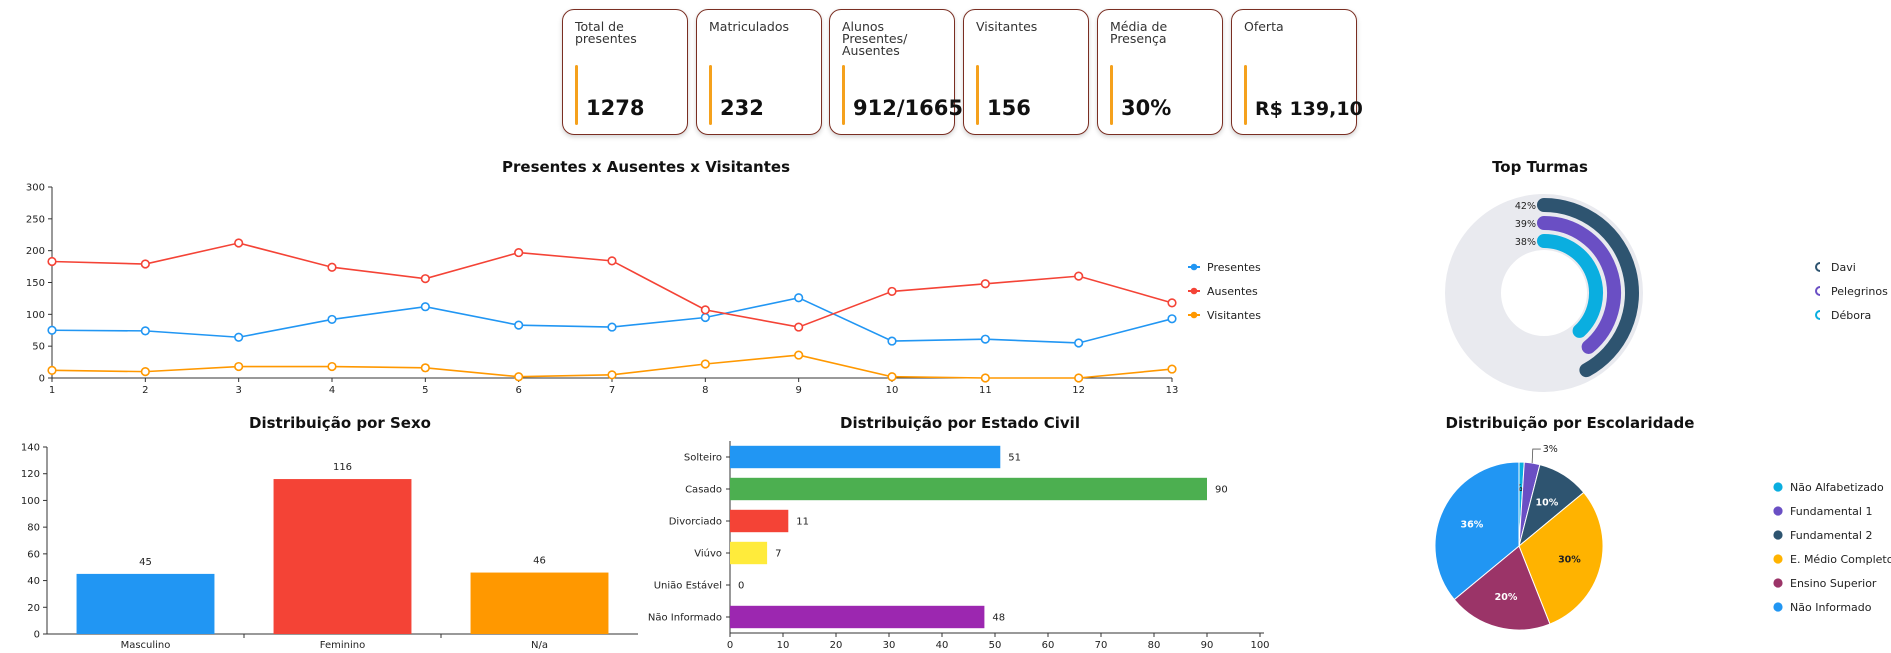  Describe the element at coordinates (742, 108) in the screenshot. I see `kpi-value: 232` at that location.